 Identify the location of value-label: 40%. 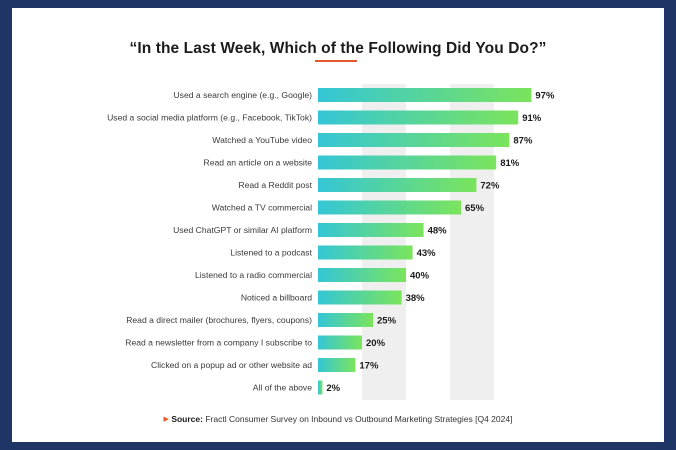
(420, 276).